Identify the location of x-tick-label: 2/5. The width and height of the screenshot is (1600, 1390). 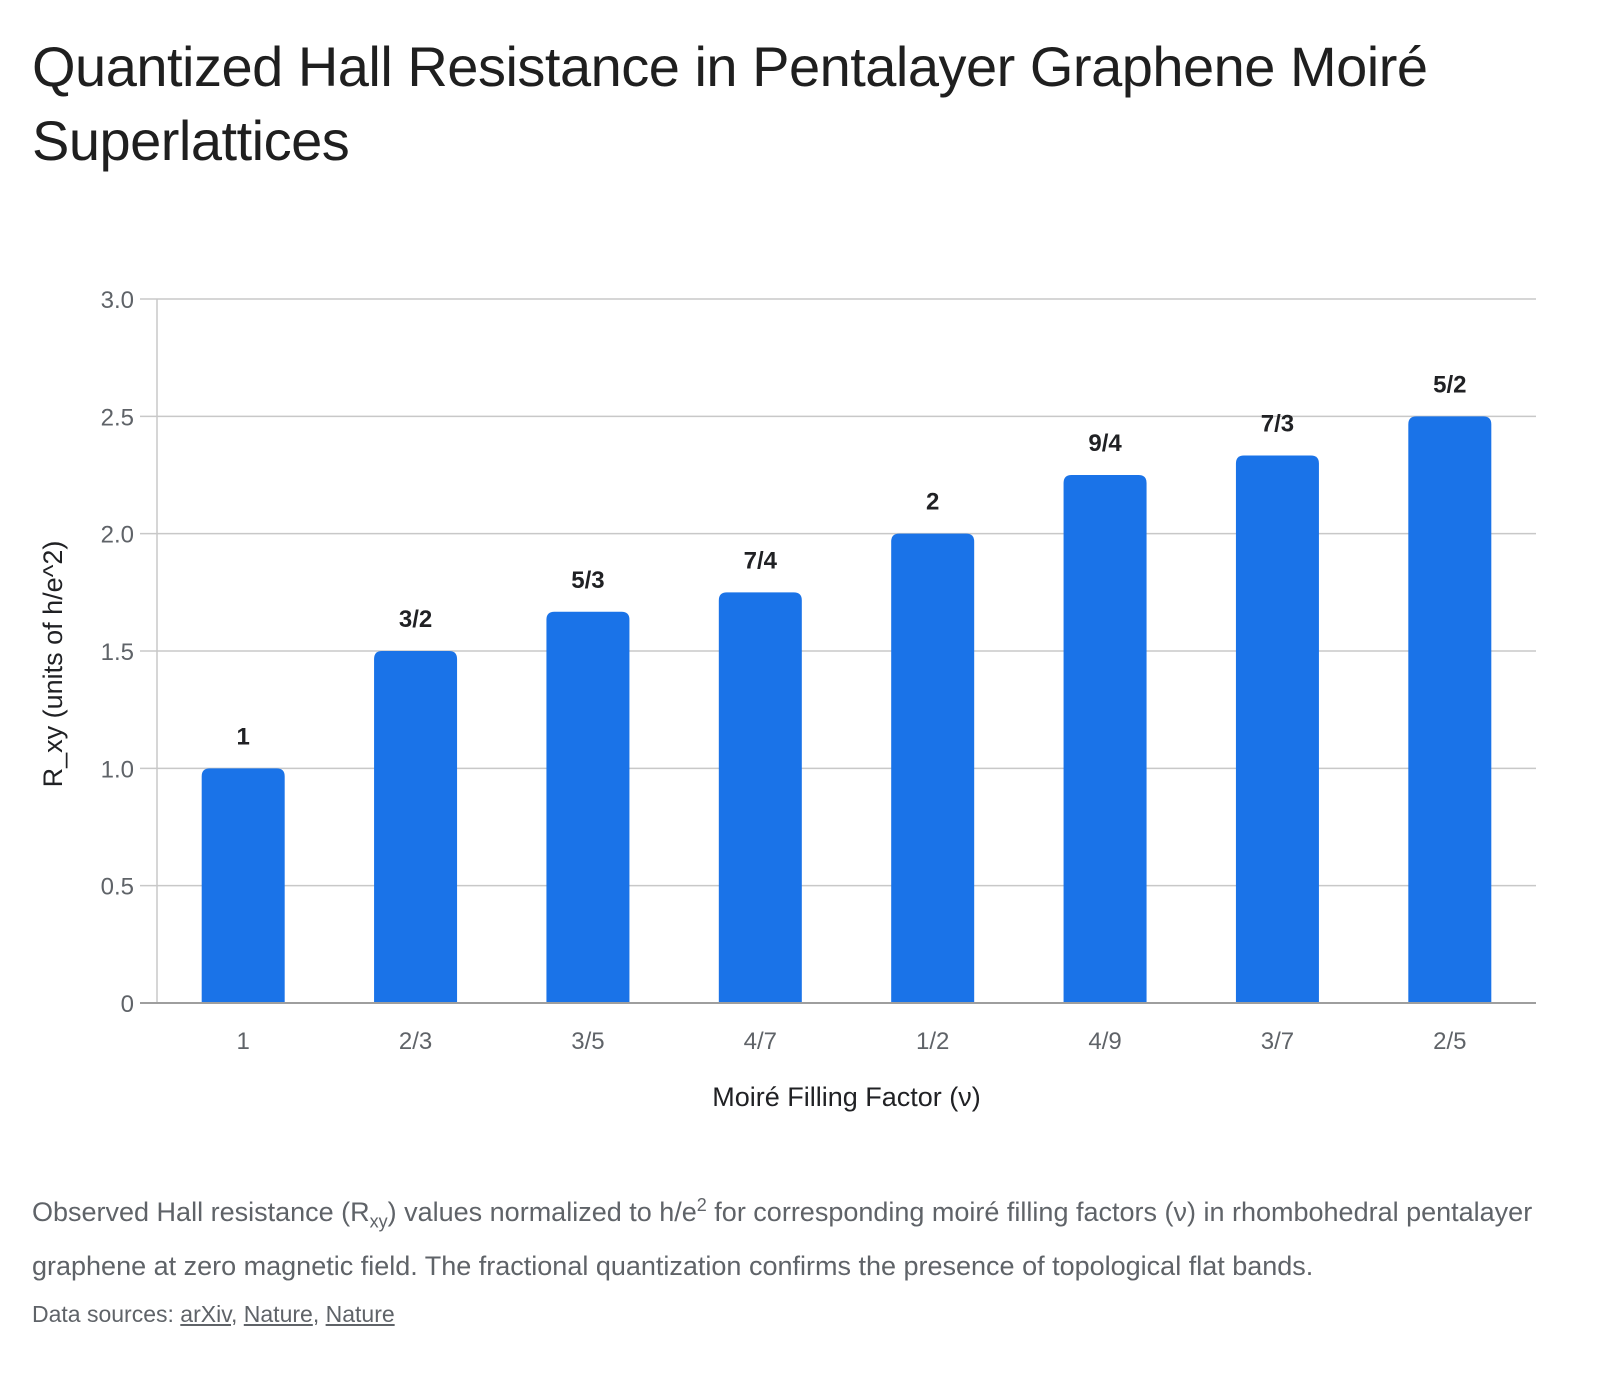
(1449, 1041).